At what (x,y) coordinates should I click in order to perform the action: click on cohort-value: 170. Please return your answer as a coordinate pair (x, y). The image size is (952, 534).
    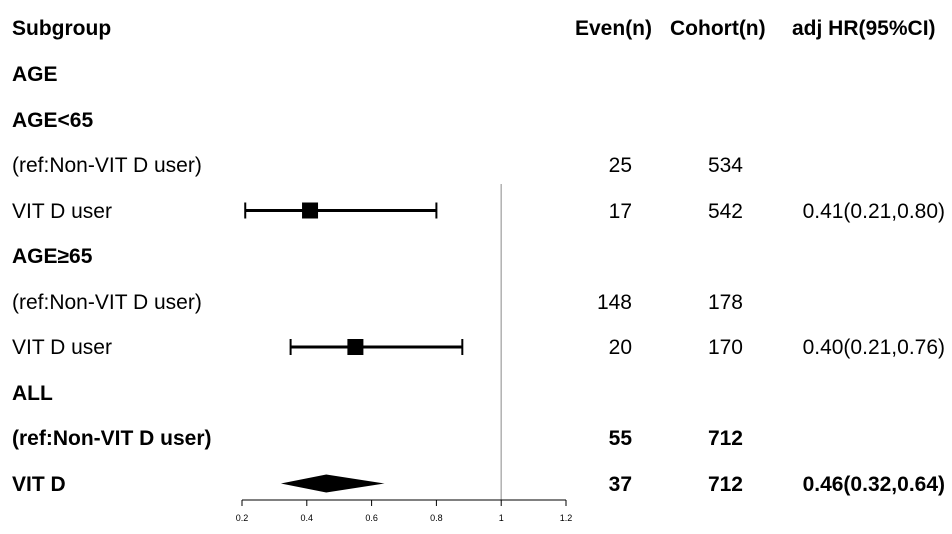
    Looking at the image, I should click on (725, 347).